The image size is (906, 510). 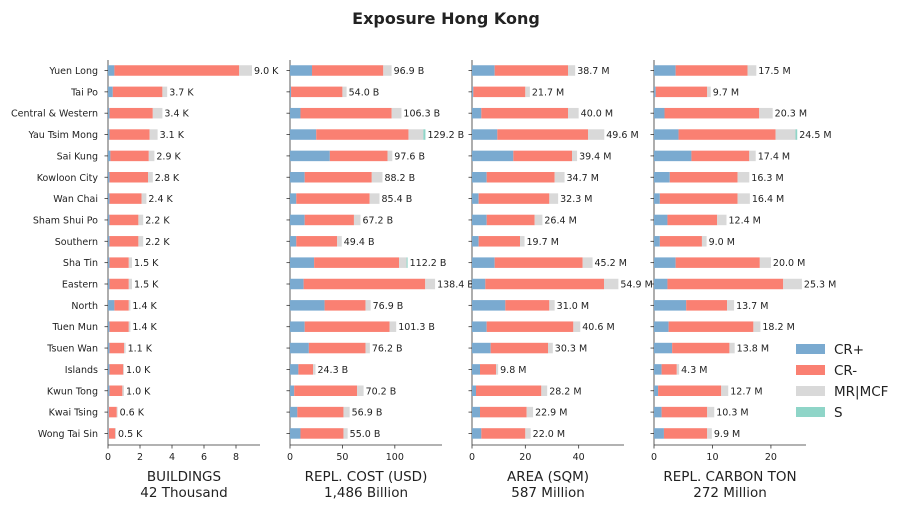 What do you see at coordinates (720, 156) in the screenshot?
I see `panel-repl-carbon-ton-bar-sai-kung-cr` at bounding box center [720, 156].